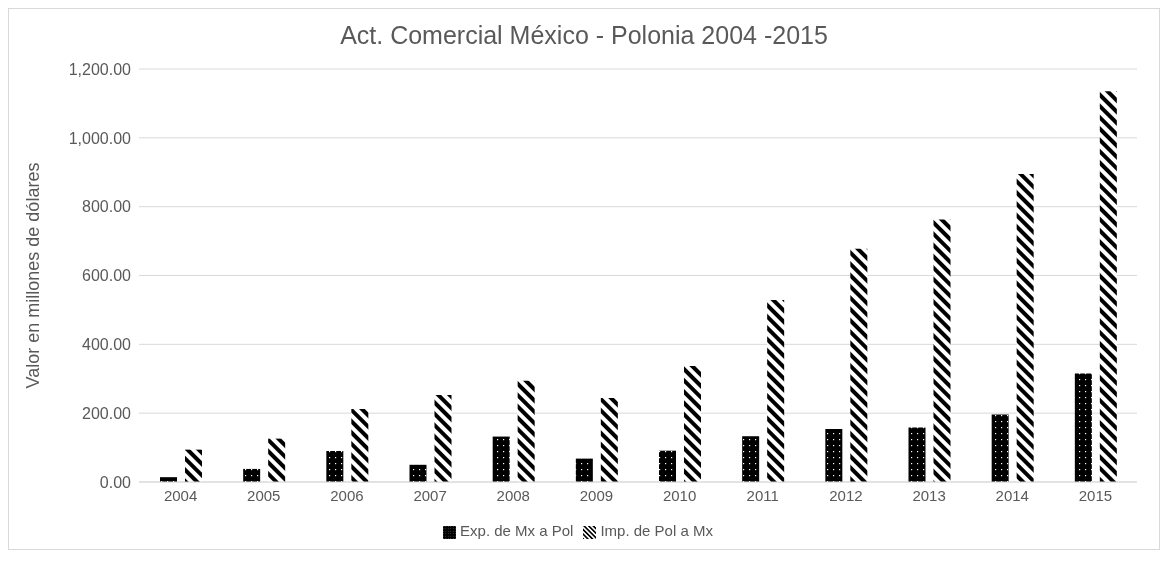  I want to click on x-tick-label: 2007, so click(430, 495).